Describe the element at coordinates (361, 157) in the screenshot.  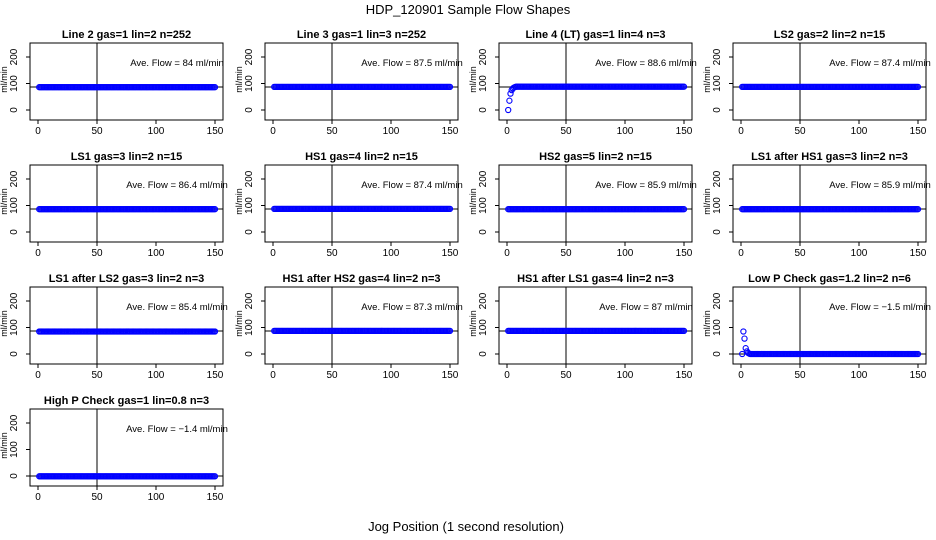
I see `panel-title: HS1 gas=4 lin=2 n=15` at that location.